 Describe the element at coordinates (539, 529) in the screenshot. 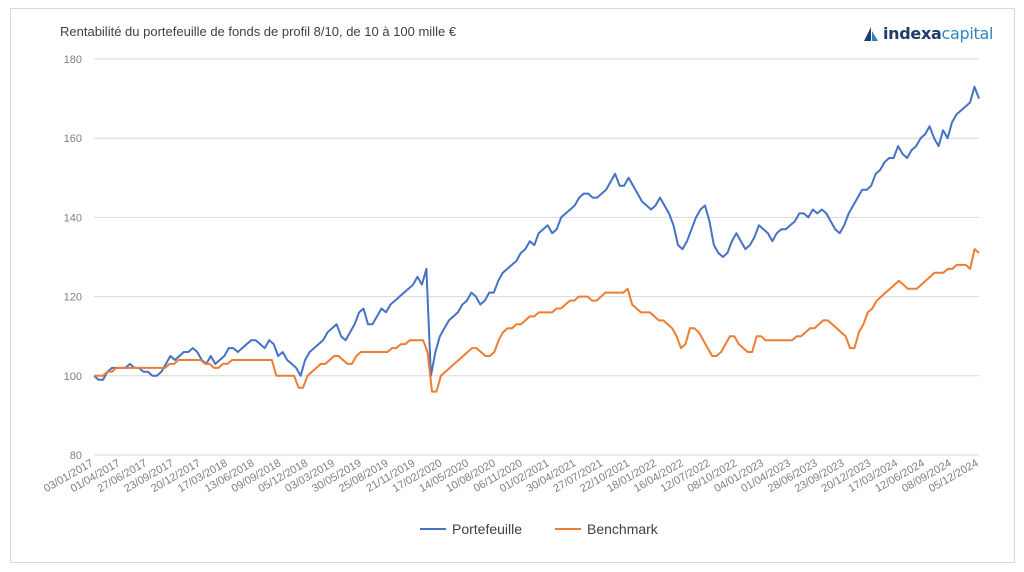

I see `legend: Portefeuille Benchmark` at that location.